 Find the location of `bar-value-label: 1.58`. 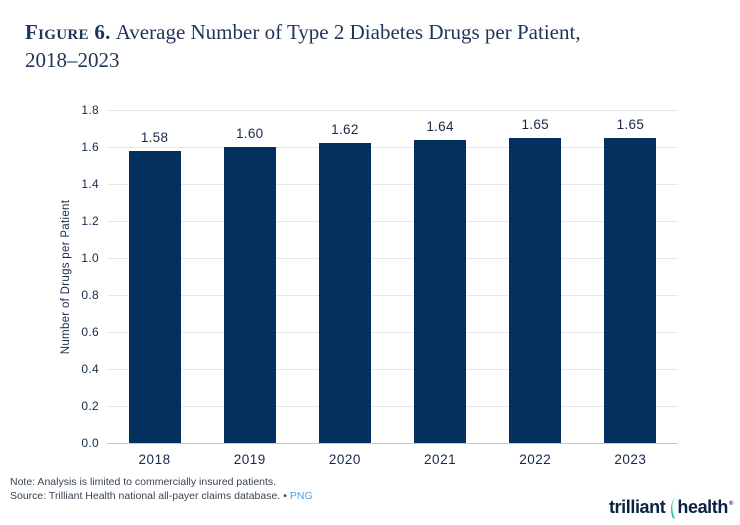

bar-value-label: 1.58 is located at coordinates (154, 137).